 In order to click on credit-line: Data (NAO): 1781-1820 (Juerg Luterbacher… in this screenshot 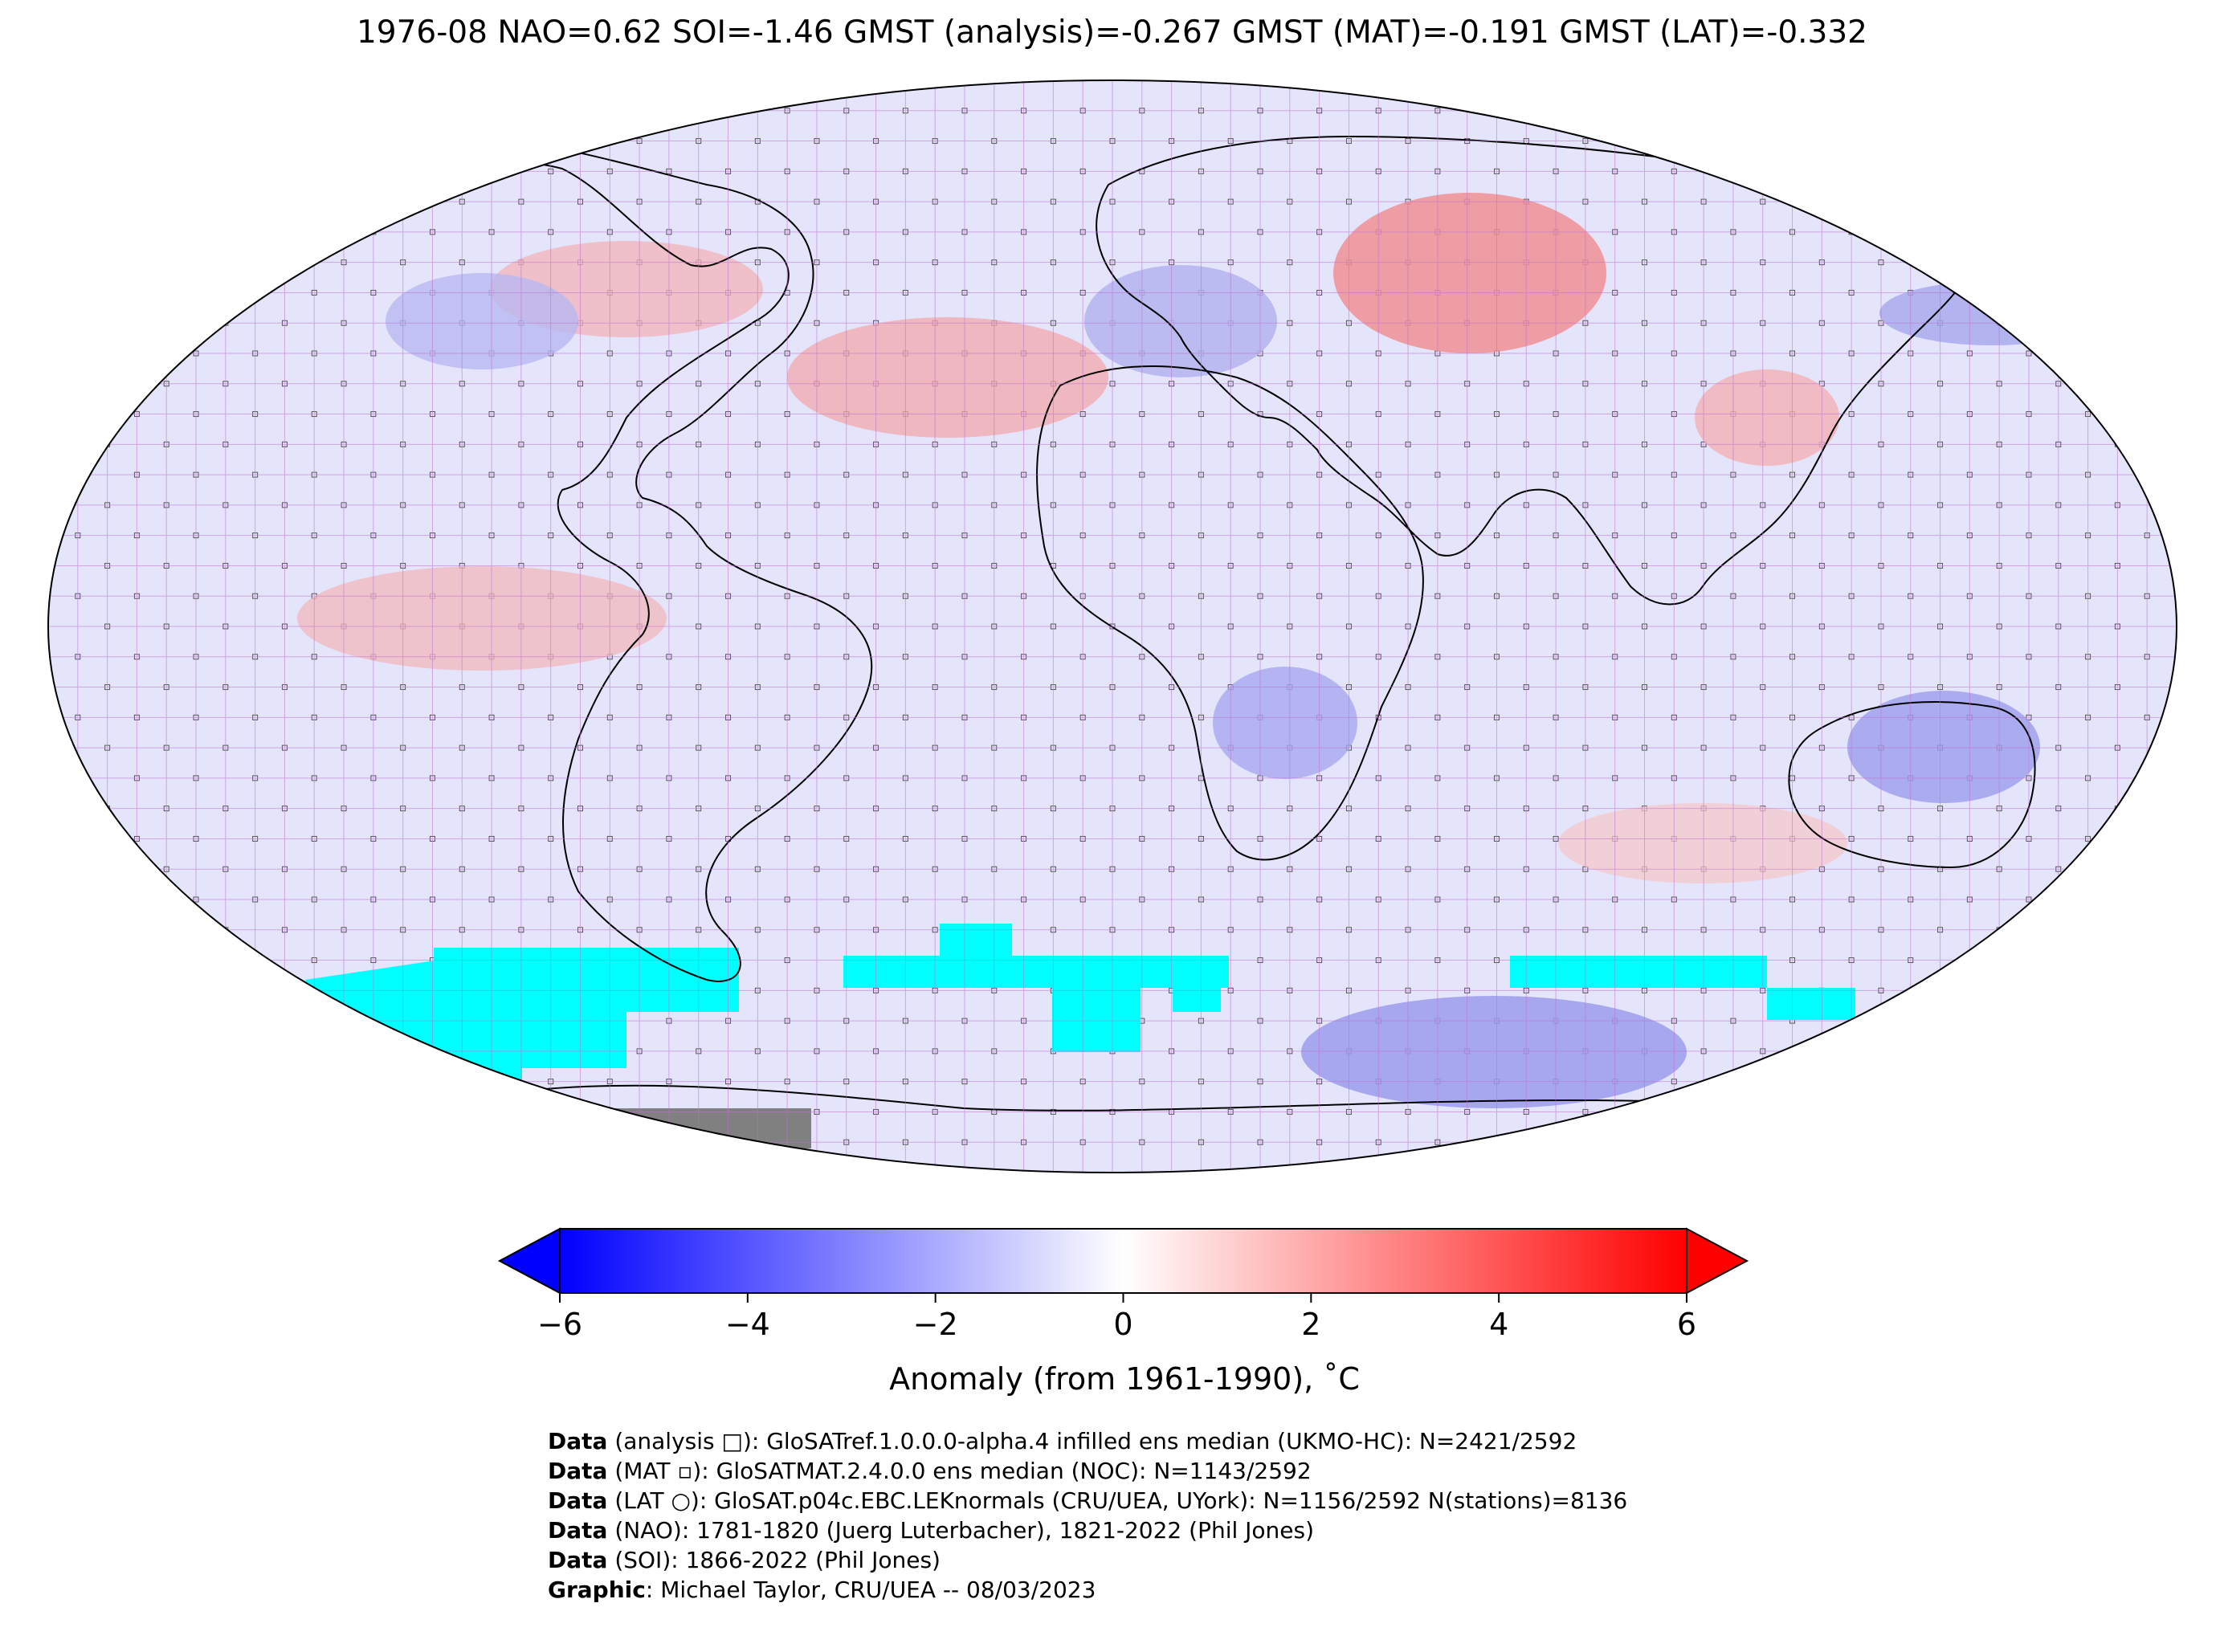, I will do `click(931, 1530)`.